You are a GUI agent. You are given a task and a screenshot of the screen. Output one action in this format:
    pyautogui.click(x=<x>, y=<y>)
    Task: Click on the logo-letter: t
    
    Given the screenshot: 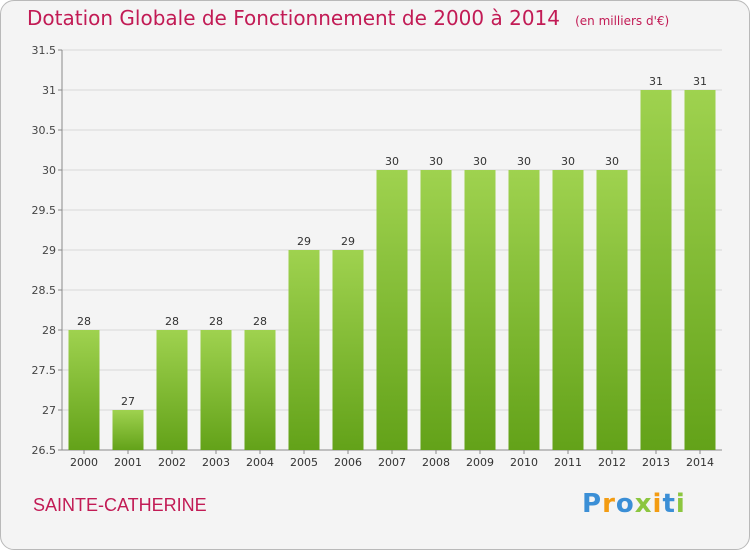 What is the action you would take?
    pyautogui.click(x=669, y=504)
    